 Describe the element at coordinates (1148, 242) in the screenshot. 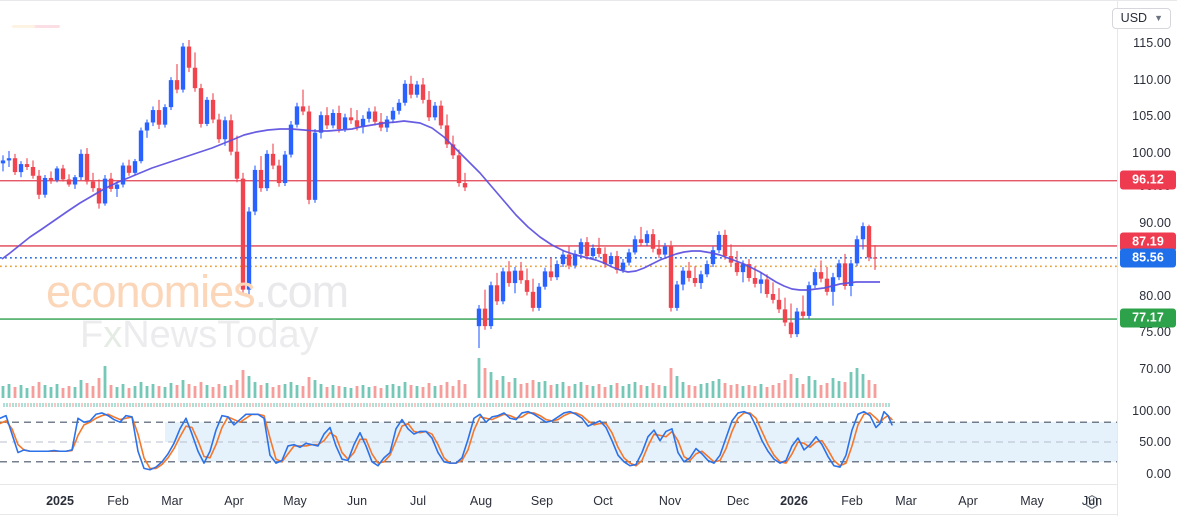

I see `price-badge-87.19: 87.19` at that location.